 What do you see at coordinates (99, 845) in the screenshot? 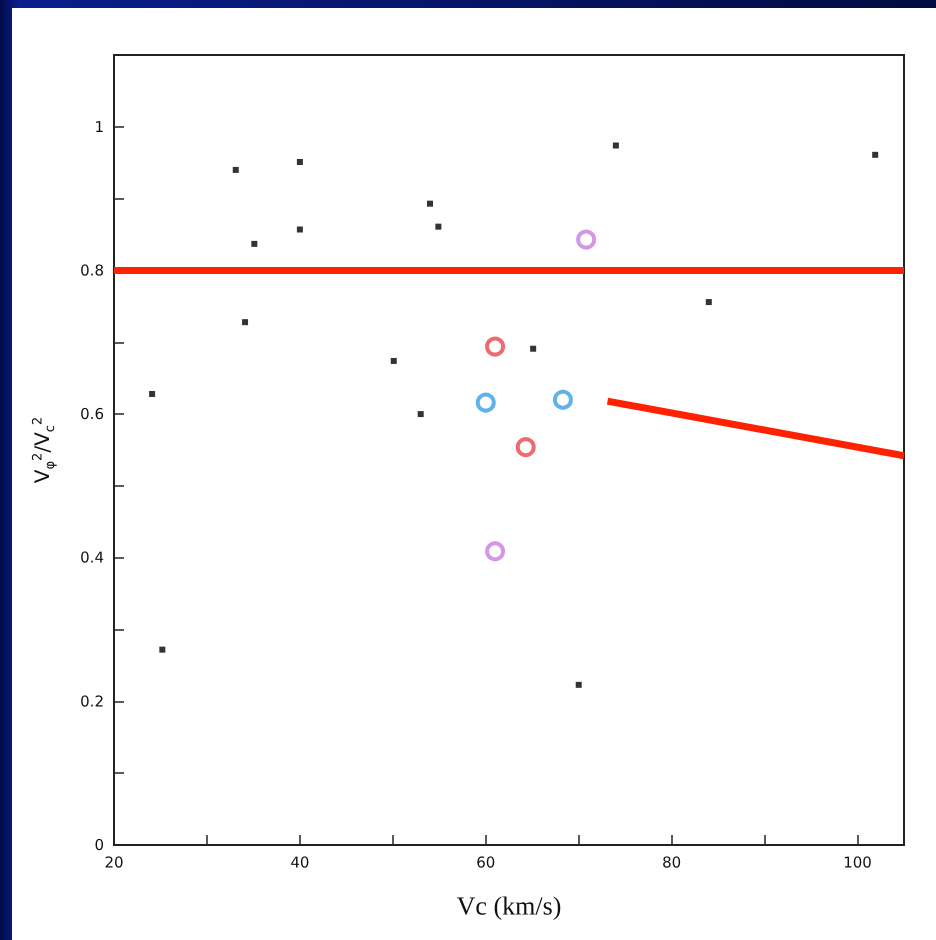
I see `y-tick-label: 0` at bounding box center [99, 845].